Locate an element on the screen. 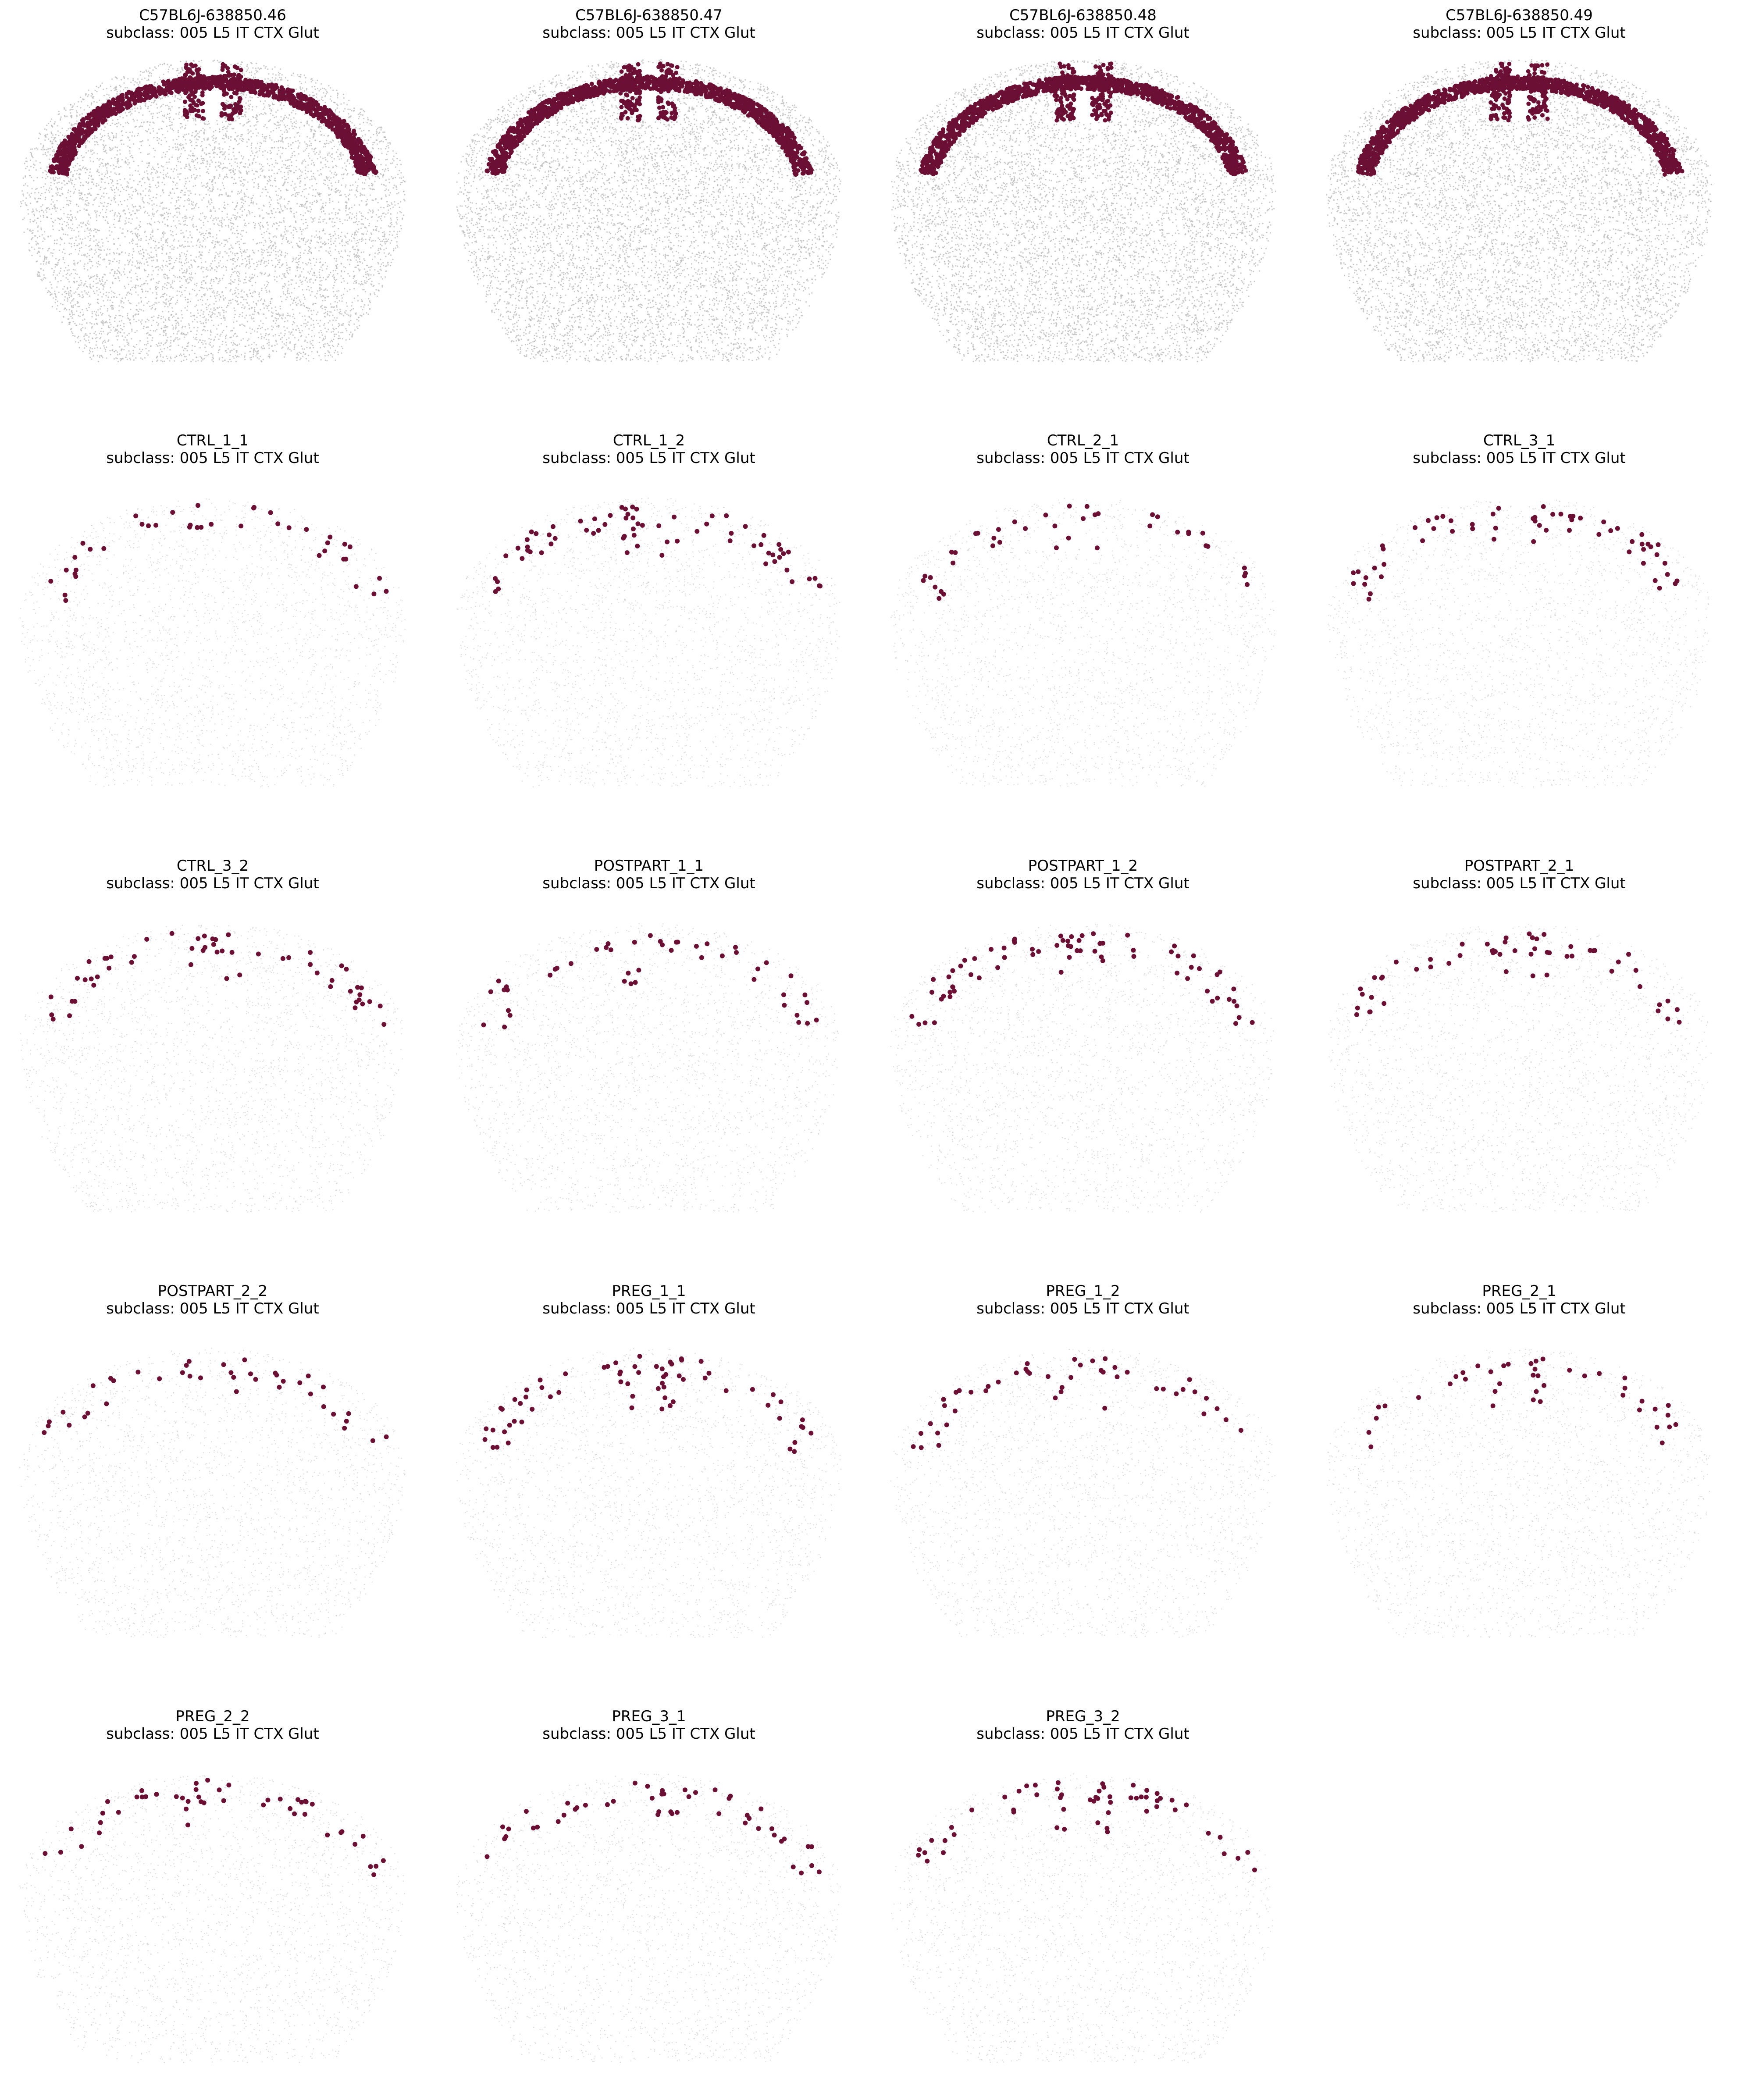  sample-name: C57BL6J-638850.46 is located at coordinates (212, 15).